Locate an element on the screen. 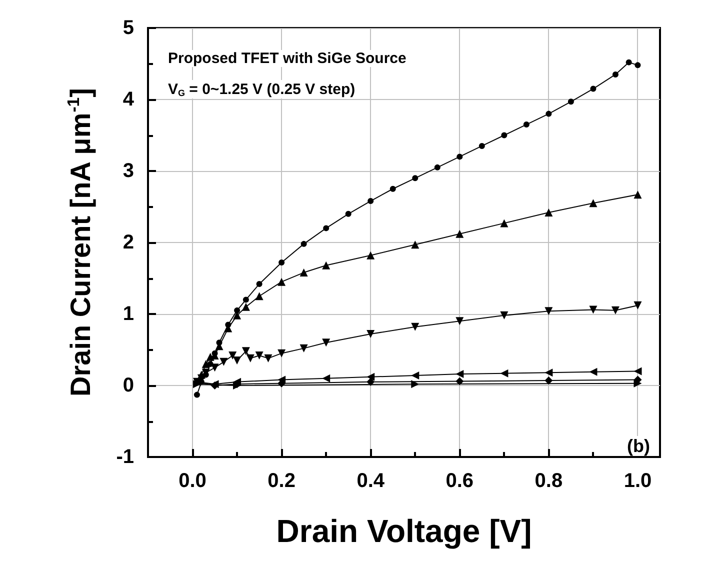 This screenshot has width=718, height=570. x-tick-label: 0.0 is located at coordinates (192, 481).